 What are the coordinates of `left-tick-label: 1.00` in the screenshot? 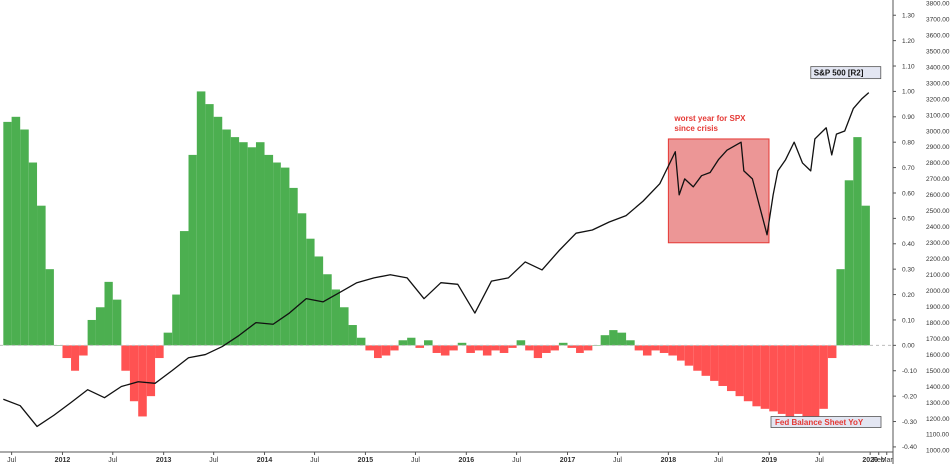 It's located at (908, 92).